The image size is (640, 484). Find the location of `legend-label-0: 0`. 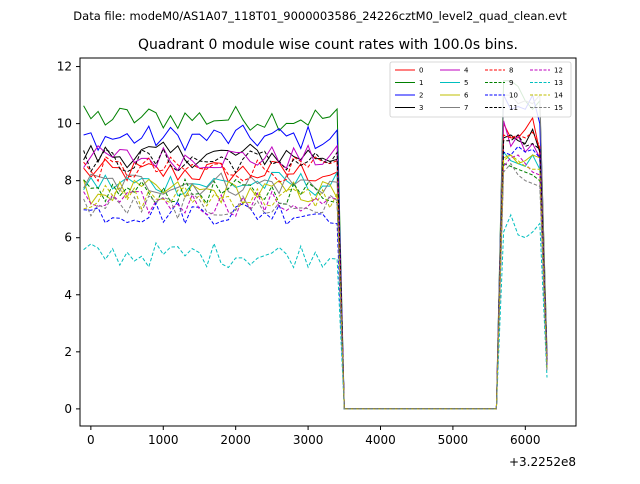

legend-label-0: 0 is located at coordinates (421, 71).